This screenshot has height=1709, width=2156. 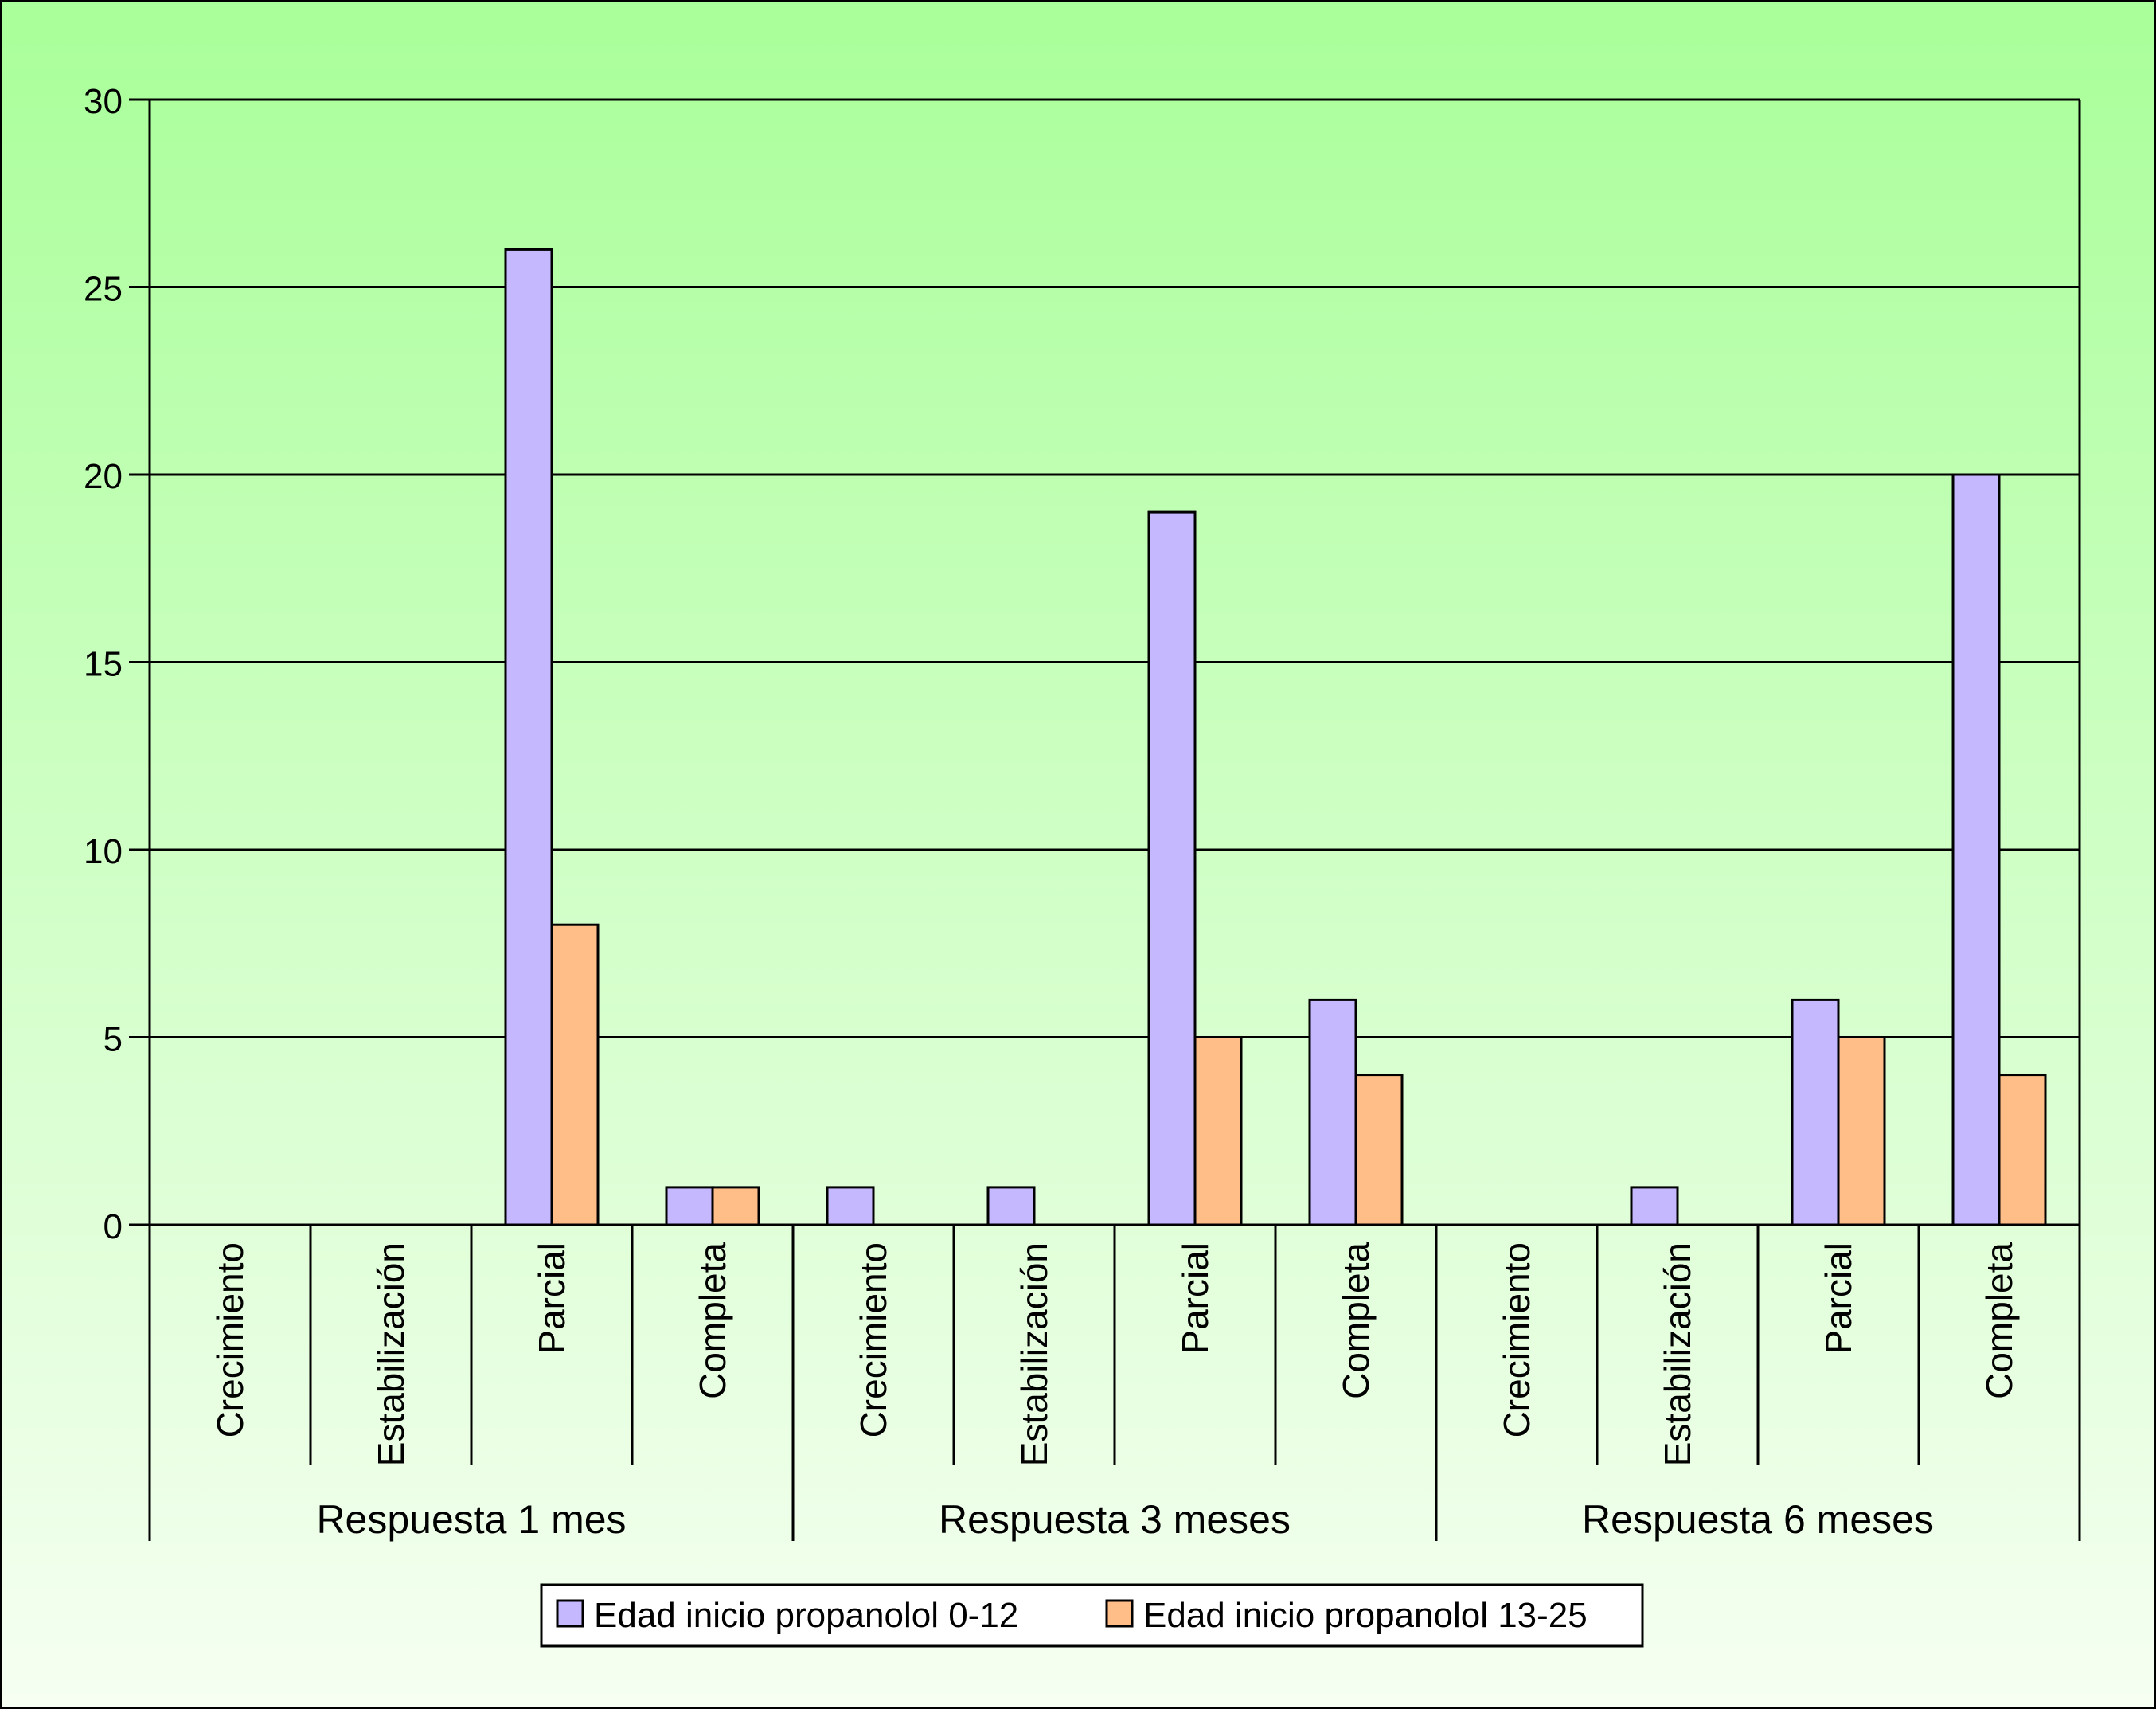 I want to click on y-tick-label: 15, so click(x=103, y=664).